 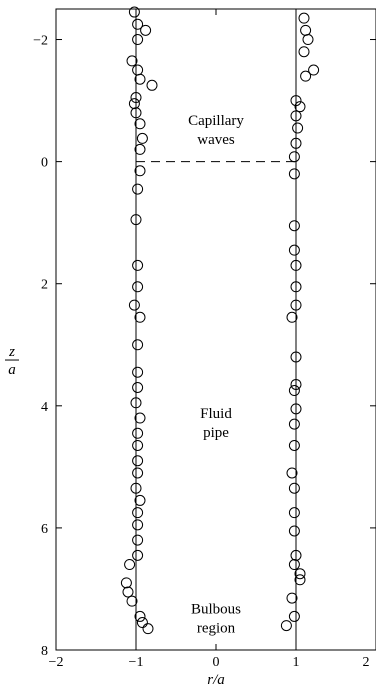 What do you see at coordinates (44, 651) in the screenshot?
I see `y-tick-label: 8` at bounding box center [44, 651].